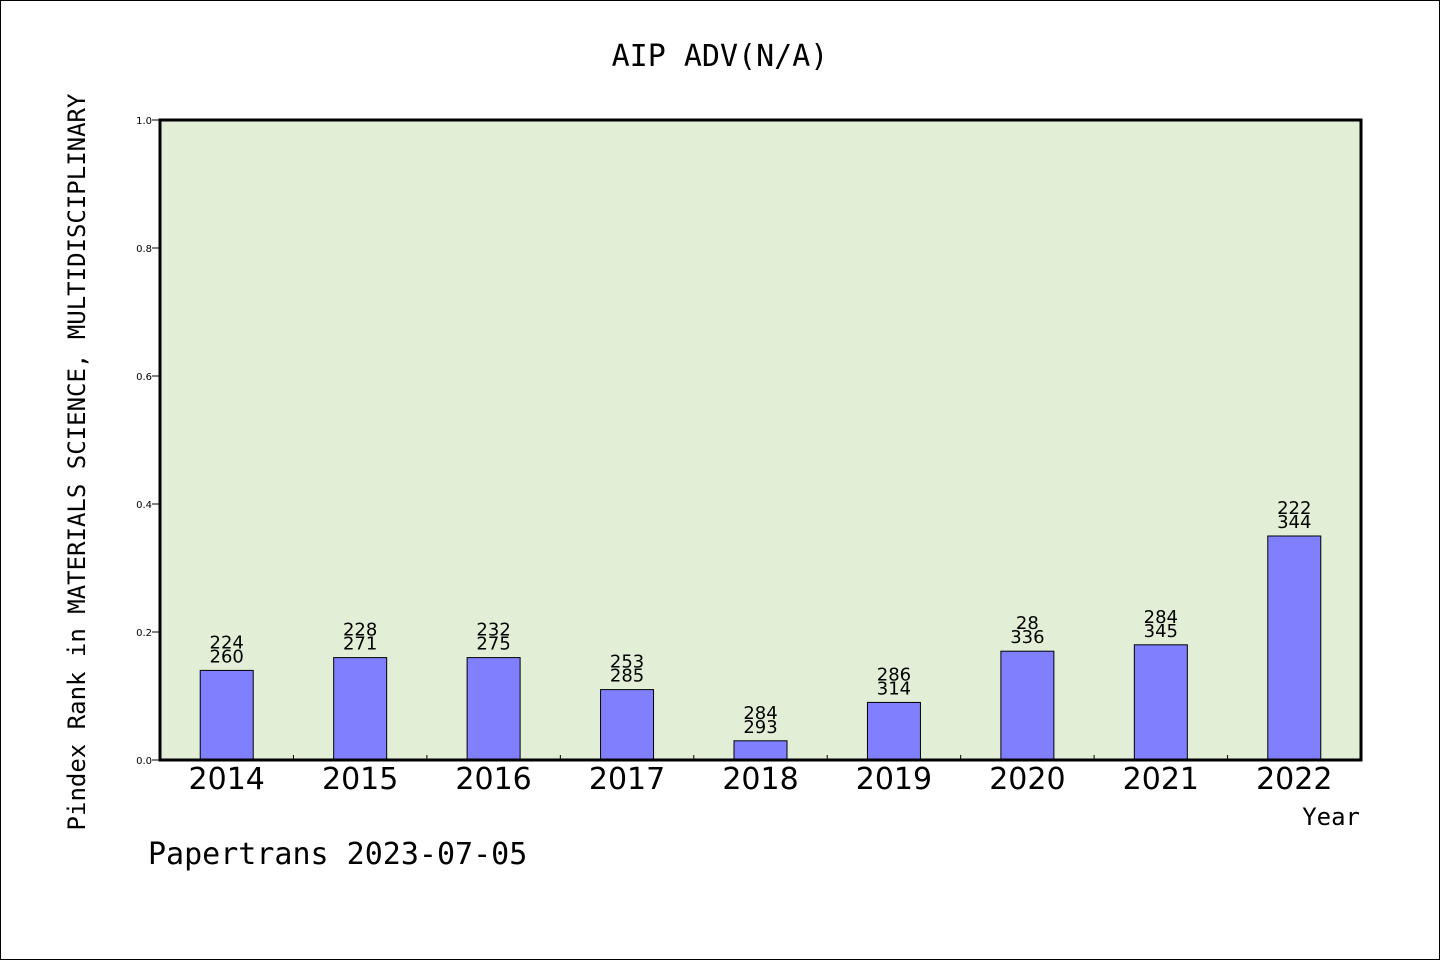 The image size is (1440, 960). Describe the element at coordinates (1294, 779) in the screenshot. I see `x-tick-label: 2022` at that location.